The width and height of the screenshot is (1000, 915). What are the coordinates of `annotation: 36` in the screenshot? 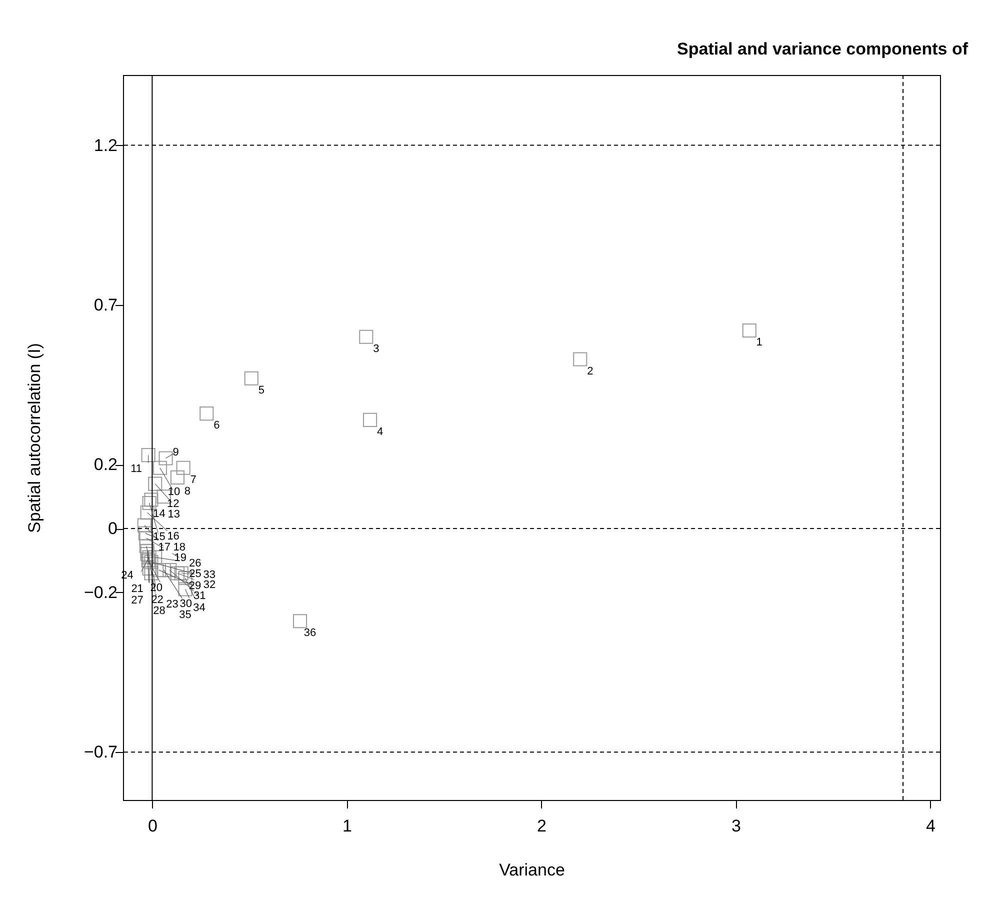 It's located at (310, 633).